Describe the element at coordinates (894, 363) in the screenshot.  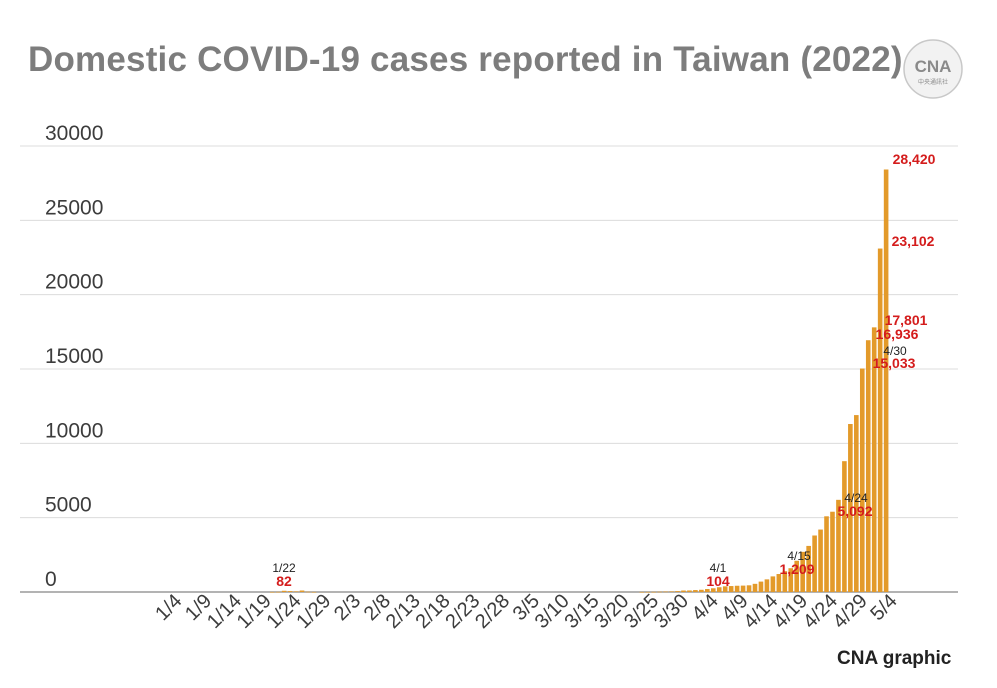
I see `annotation-value: 15,033` at that location.